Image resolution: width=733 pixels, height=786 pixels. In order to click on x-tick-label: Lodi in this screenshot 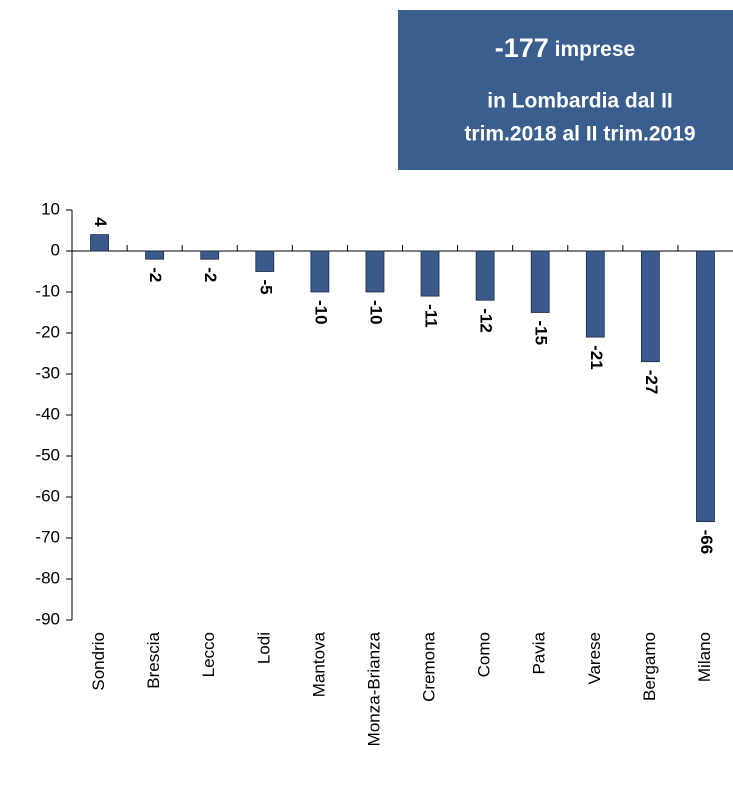, I will do `click(263, 648)`.